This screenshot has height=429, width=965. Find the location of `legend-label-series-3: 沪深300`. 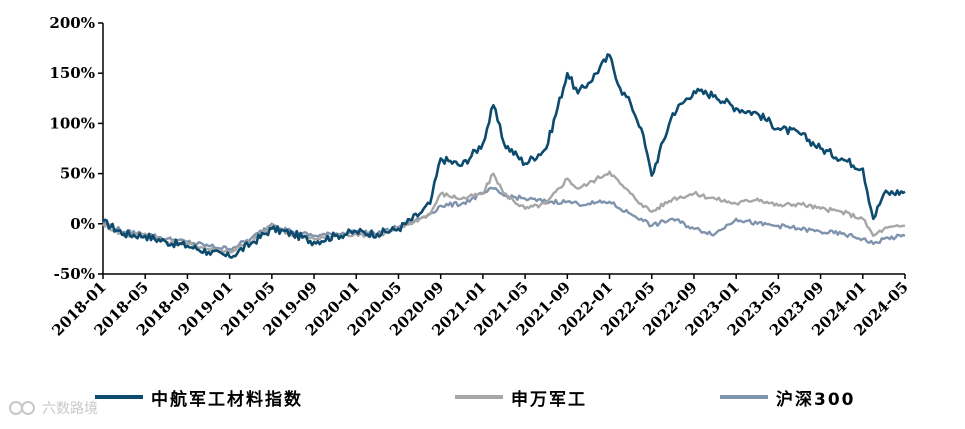

legend-label-series-3: 沪深300 is located at coordinates (816, 399).